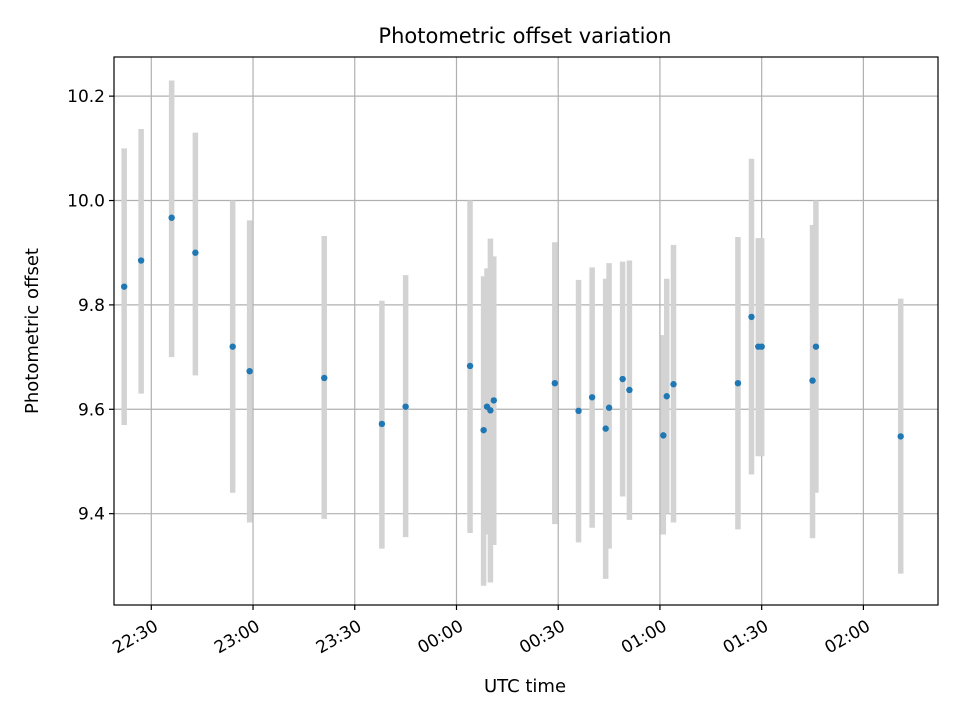 This screenshot has width=960, height=720. I want to click on y-axis-ticks: 9.4 9.6 9.8 10.0 10.2, so click(90, 306).